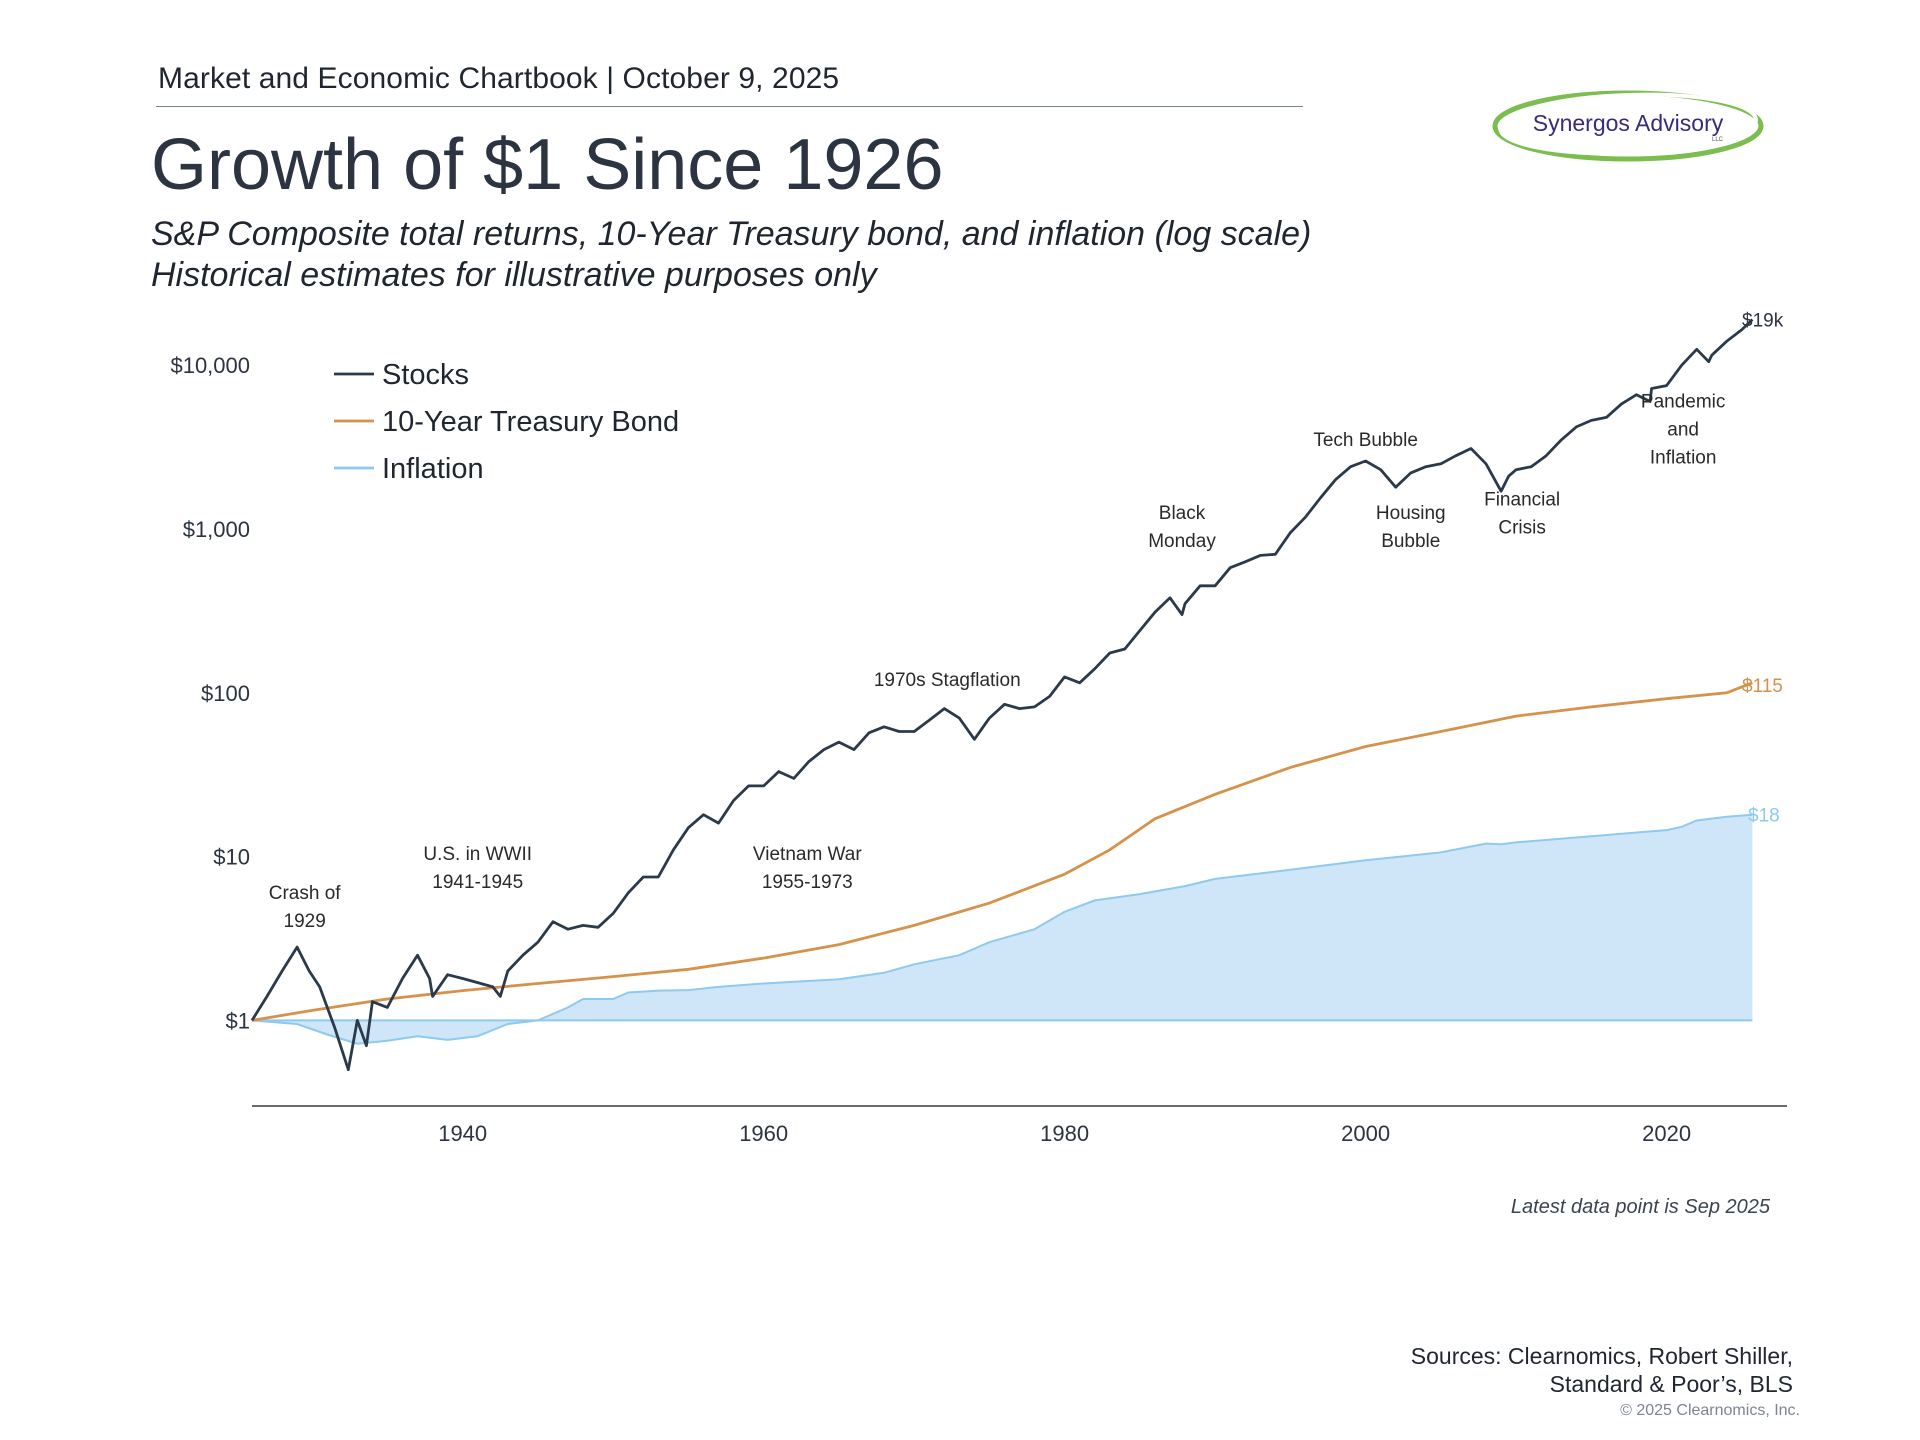 This screenshot has width=1920, height=1440. I want to click on series-line-inflation, so click(1002, 929).